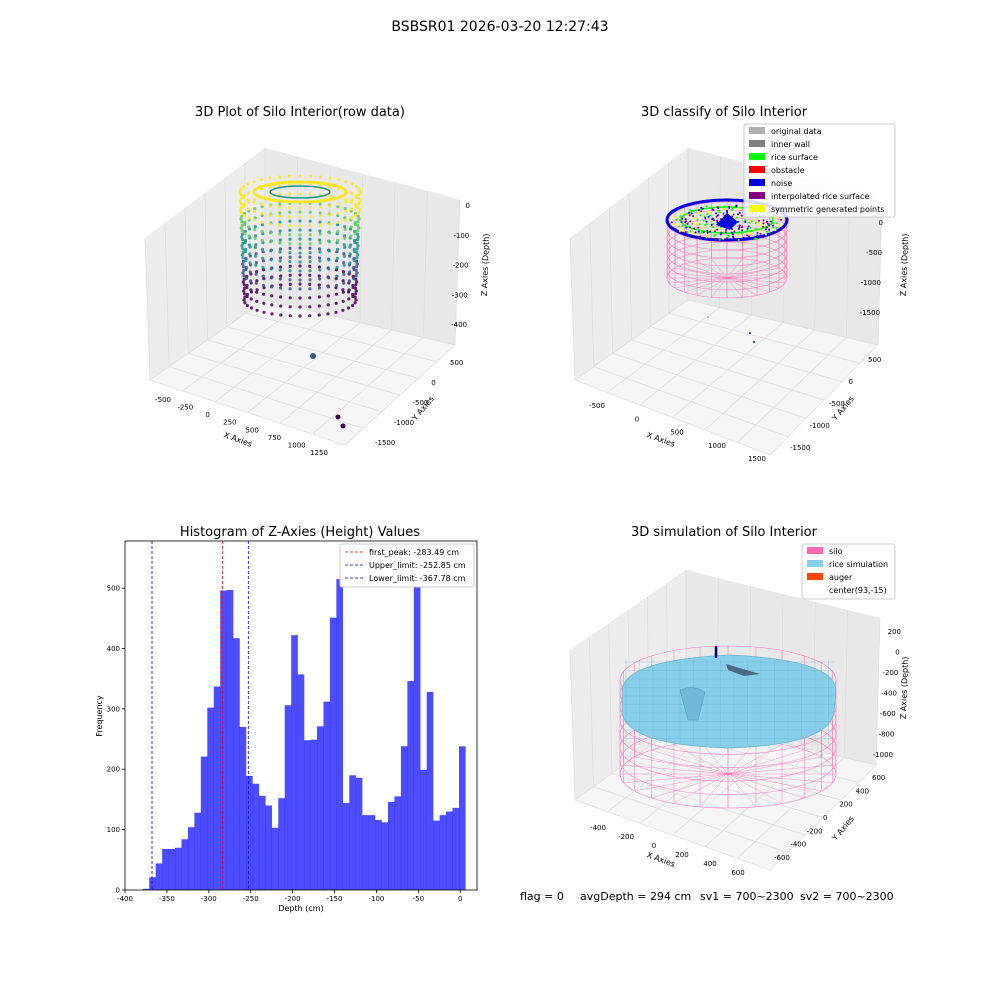 Image resolution: width=1000 pixels, height=1000 pixels. I want to click on classify-y-tick-label: -1500, so click(800, 448).